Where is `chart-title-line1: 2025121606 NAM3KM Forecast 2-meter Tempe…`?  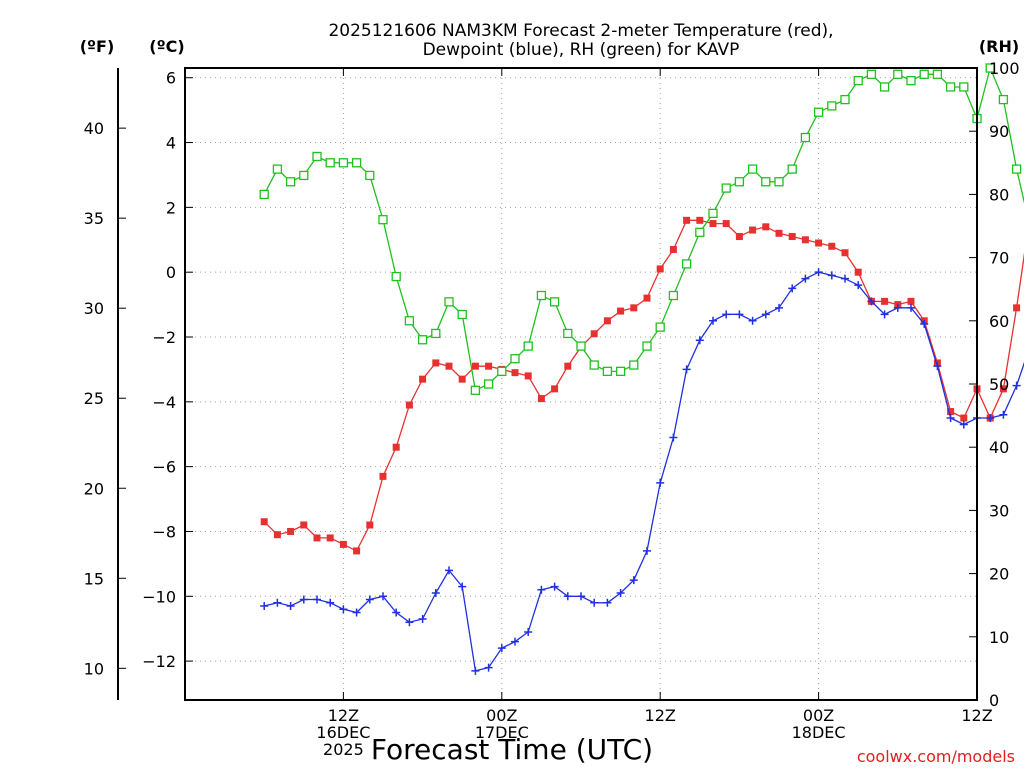 chart-title-line1: 2025121606 NAM3KM Forecast 2-meter Tempe… is located at coordinates (580, 31).